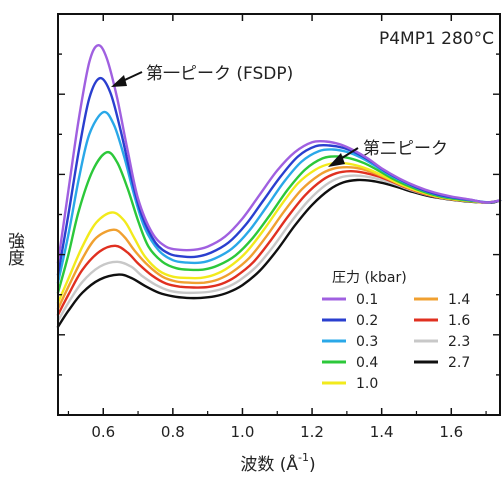 This screenshot has height=479, width=504. I want to click on x-tick-label-1.2: 1.2, so click(312, 432).